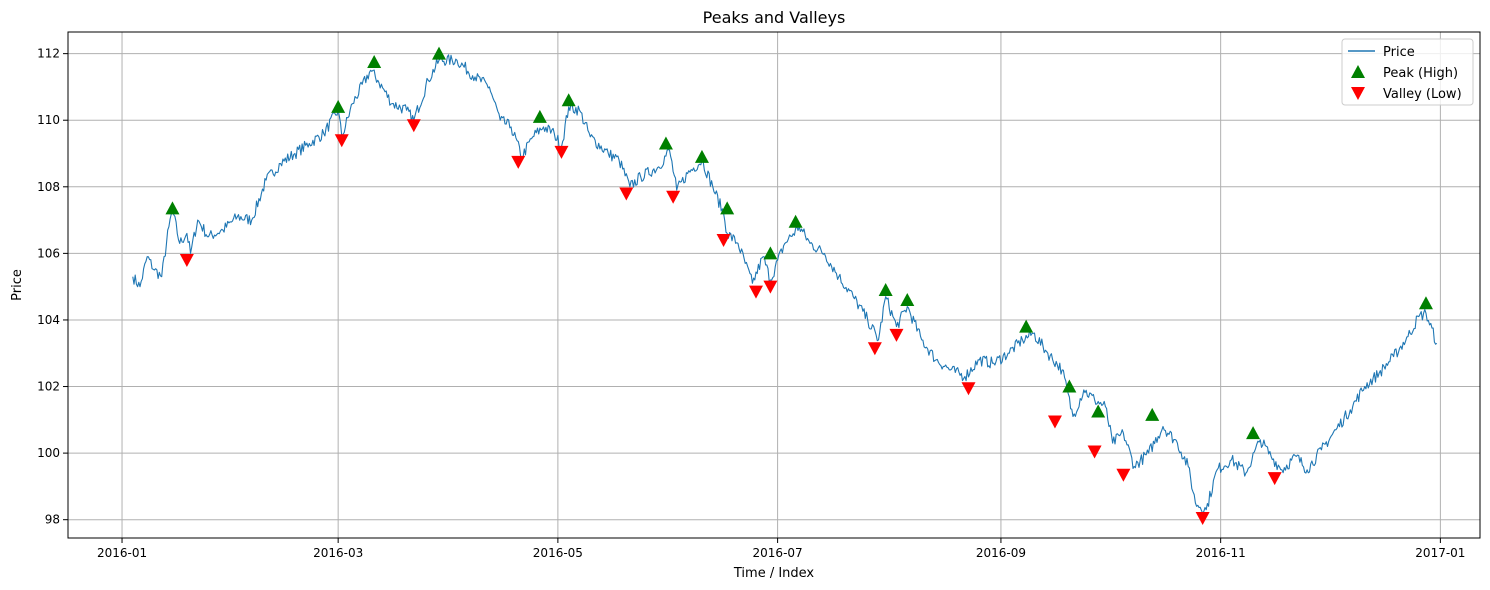 The height and width of the screenshot is (590, 1490). Describe the element at coordinates (48, 453) in the screenshot. I see `y-tick-label: 100` at that location.